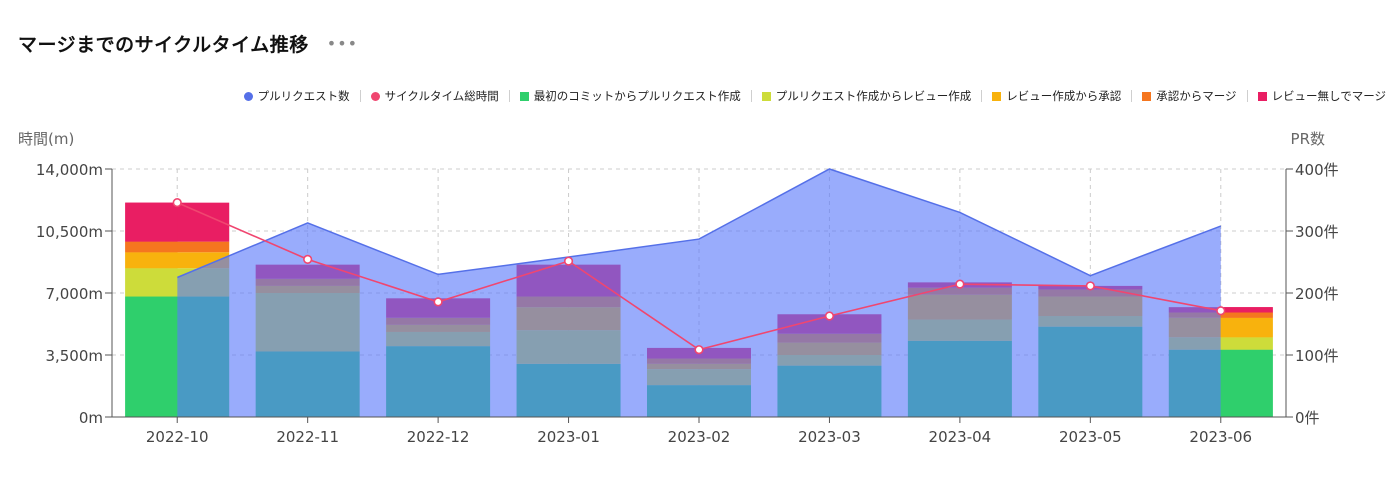 This screenshot has height=486, width=1400. Describe the element at coordinates (69, 170) in the screenshot. I see `y-left-tick-label: 14,000m` at that location.